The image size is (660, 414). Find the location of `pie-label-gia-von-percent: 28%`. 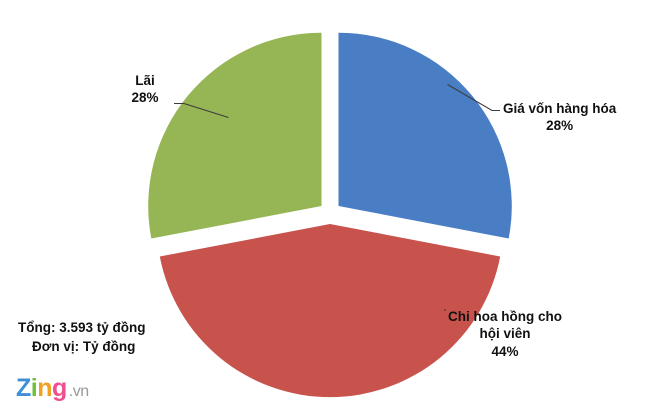

pie-label-gia-von-percent: 28% is located at coordinates (560, 126).